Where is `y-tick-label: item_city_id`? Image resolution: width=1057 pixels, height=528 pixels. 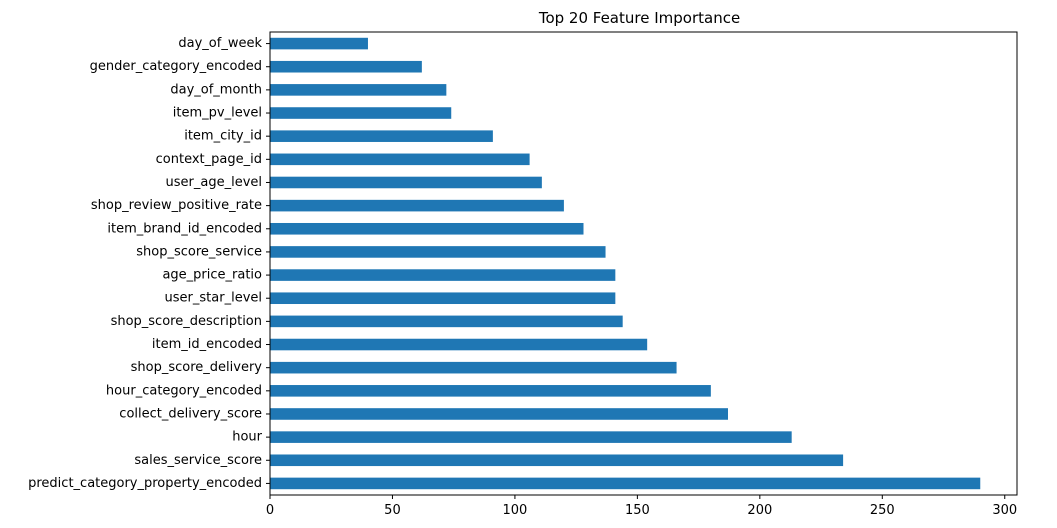
y-tick-label: item_city_id is located at coordinates (223, 136).